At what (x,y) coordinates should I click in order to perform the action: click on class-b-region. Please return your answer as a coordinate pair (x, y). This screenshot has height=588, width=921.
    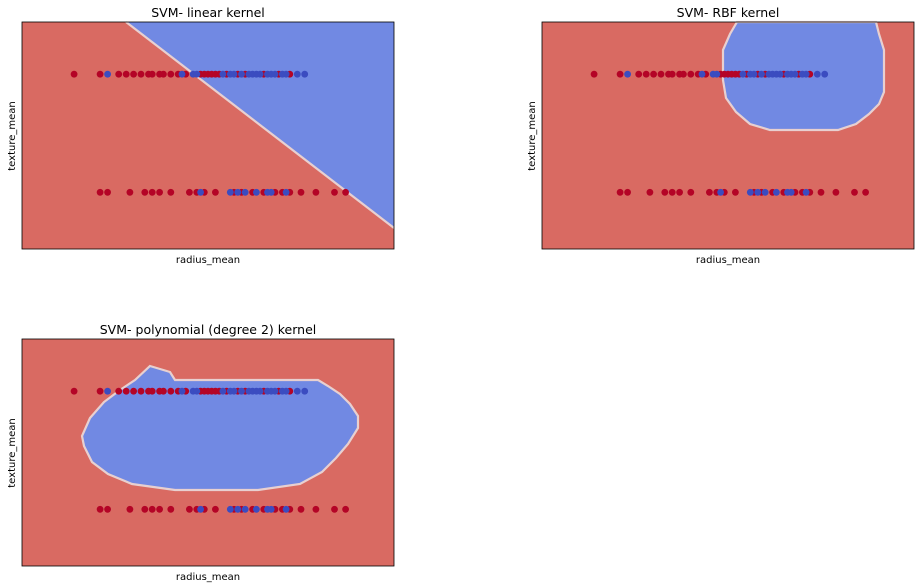
    Looking at the image, I should click on (220, 428).